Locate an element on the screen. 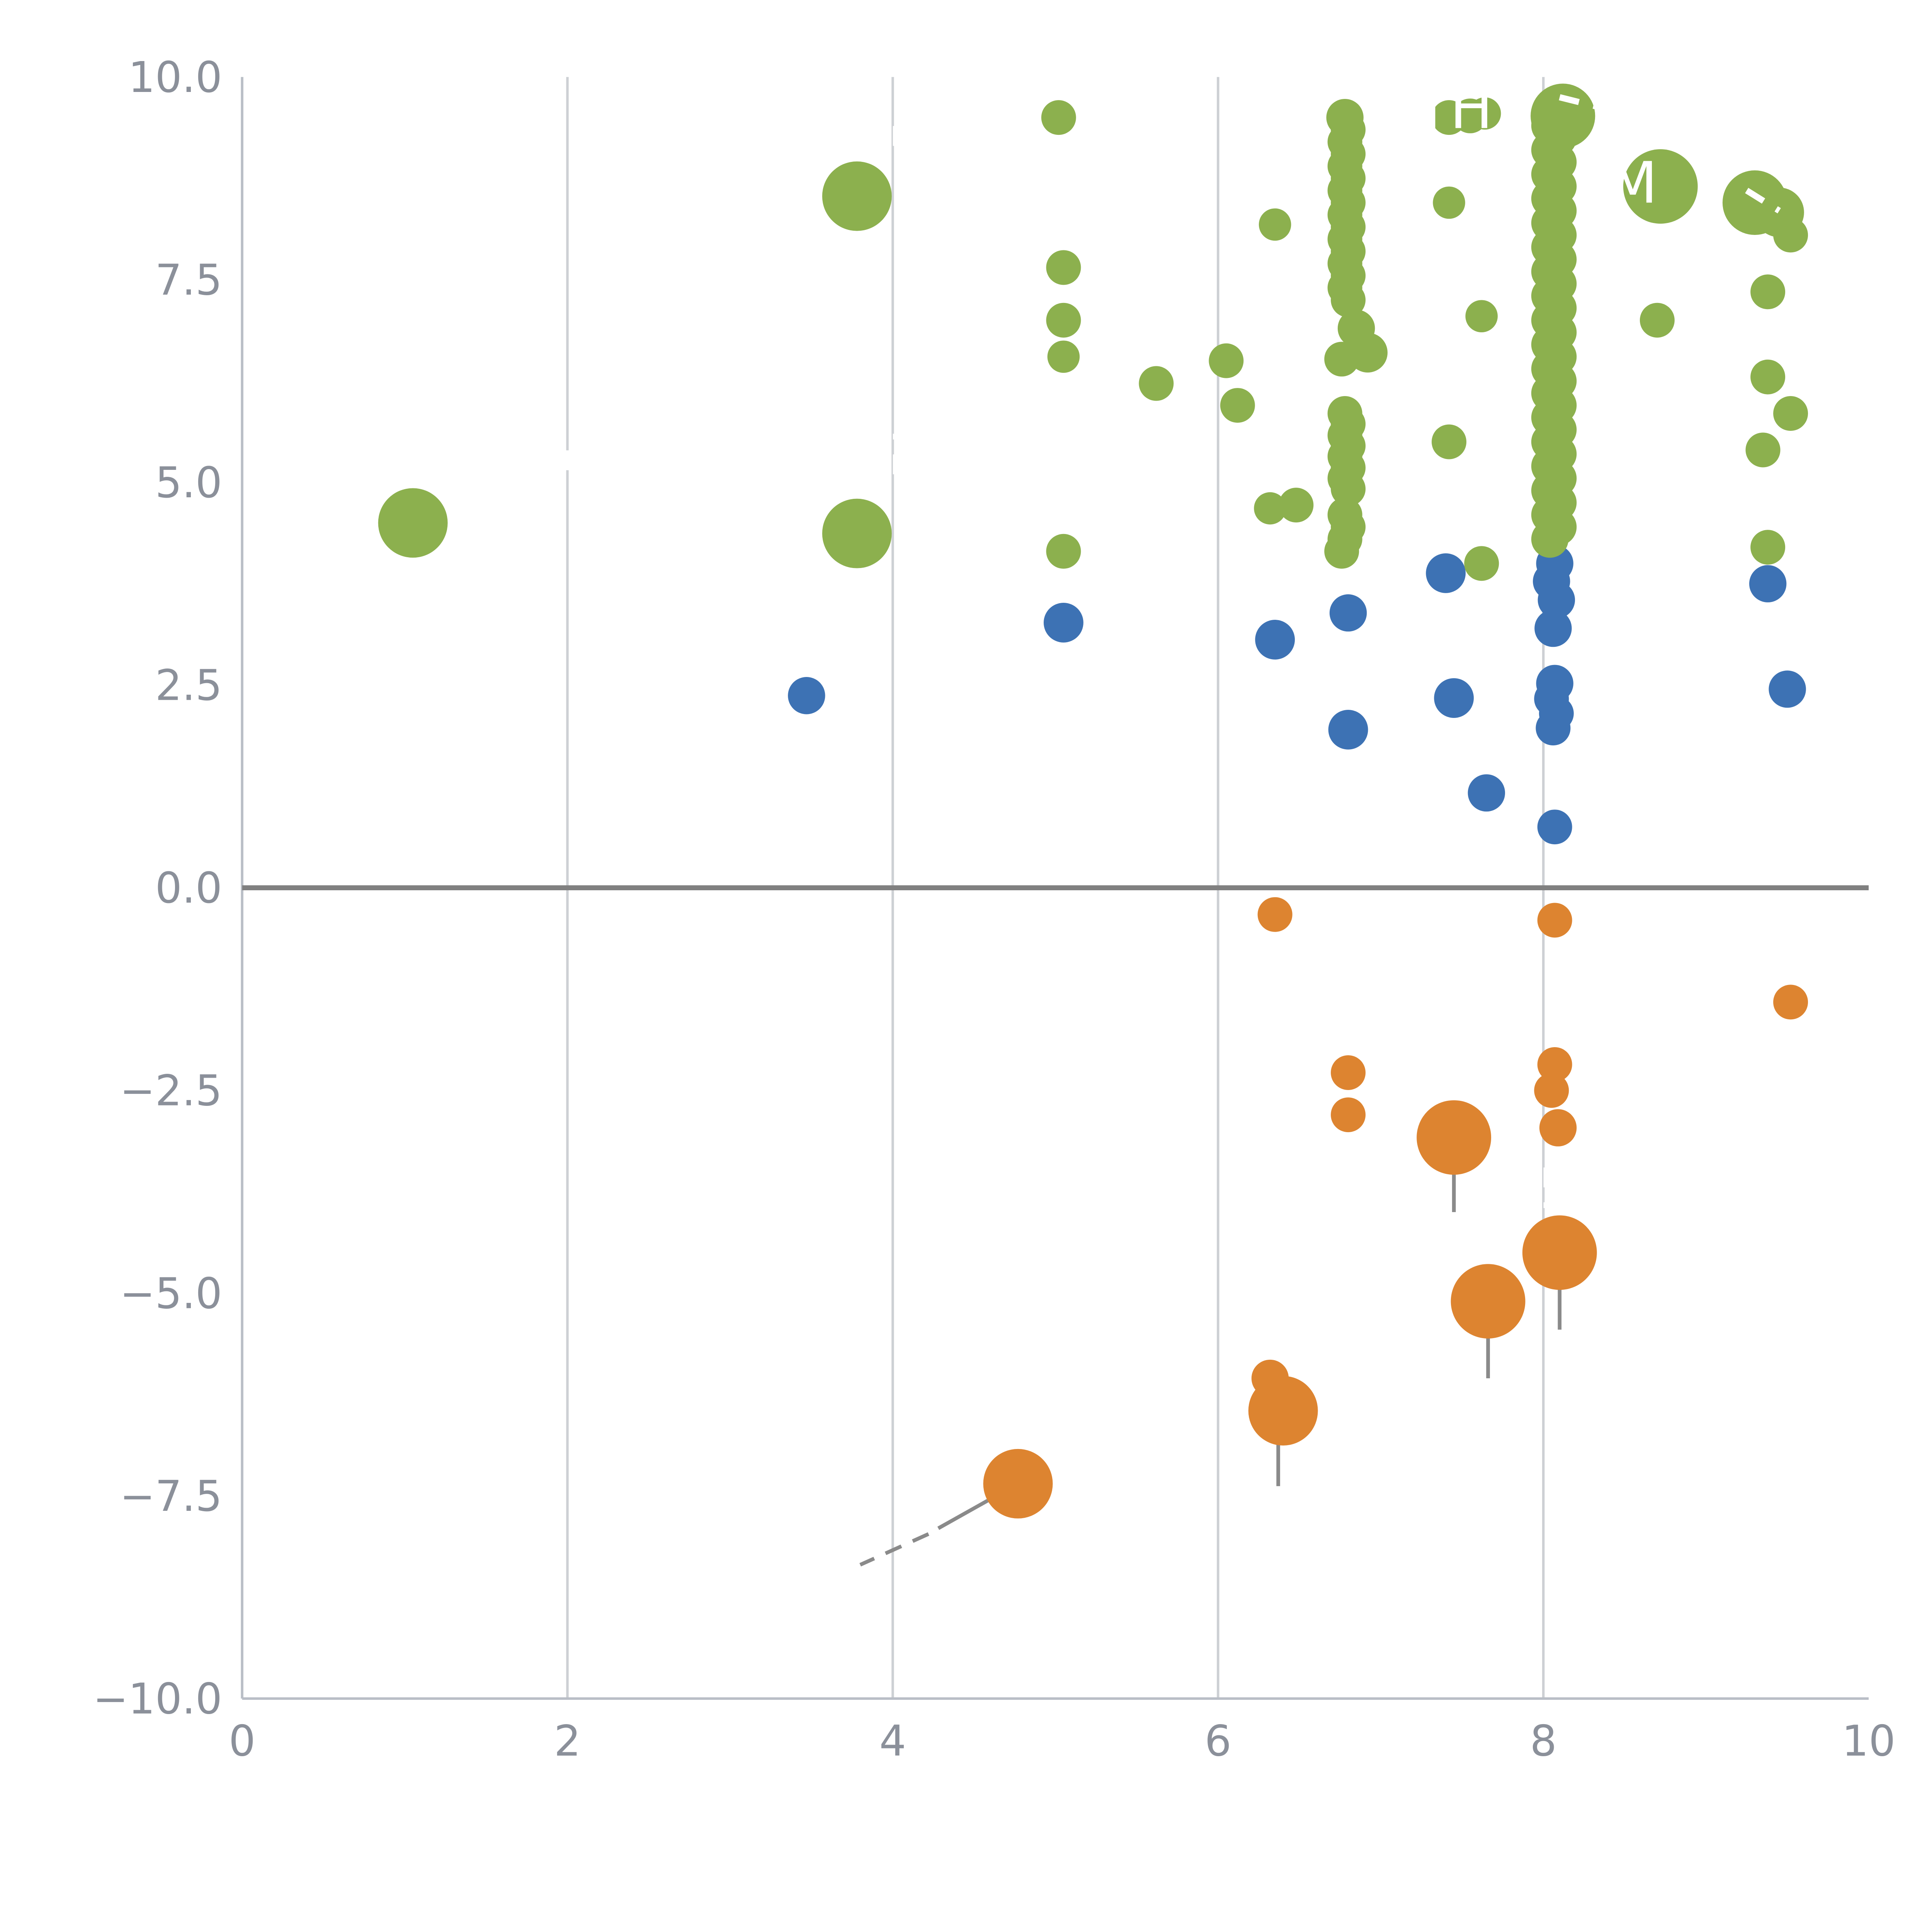 The width and height of the screenshot is (1932, 1932). y-tick-label: −7.5 is located at coordinates (171, 1497).